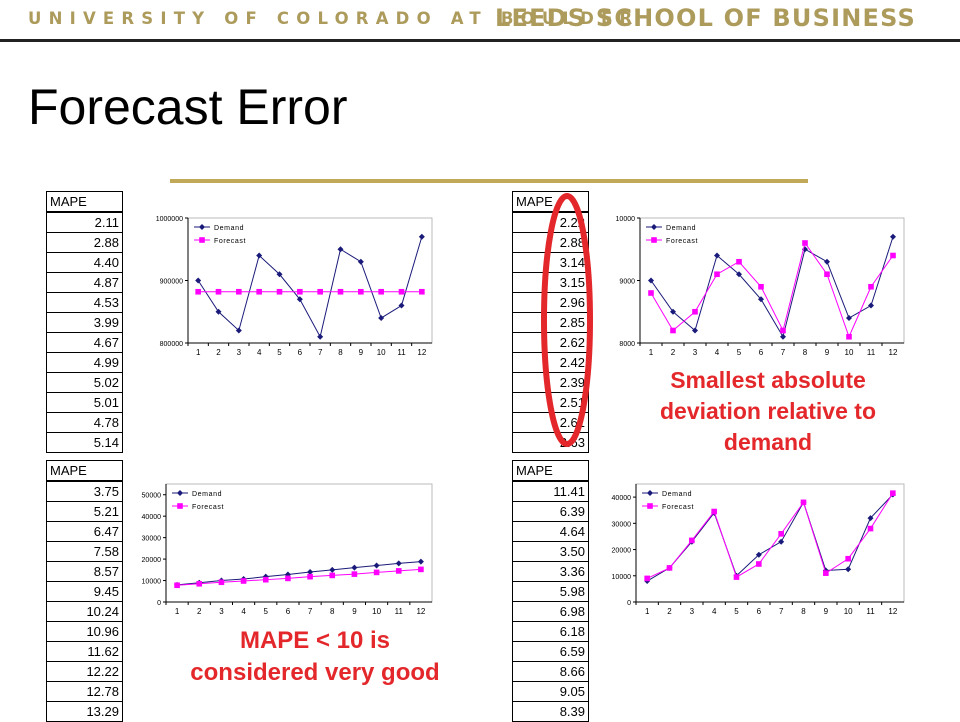 The width and height of the screenshot is (960, 722). What do you see at coordinates (84, 591) in the screenshot?
I see `mape-value: 9.45` at bounding box center [84, 591].